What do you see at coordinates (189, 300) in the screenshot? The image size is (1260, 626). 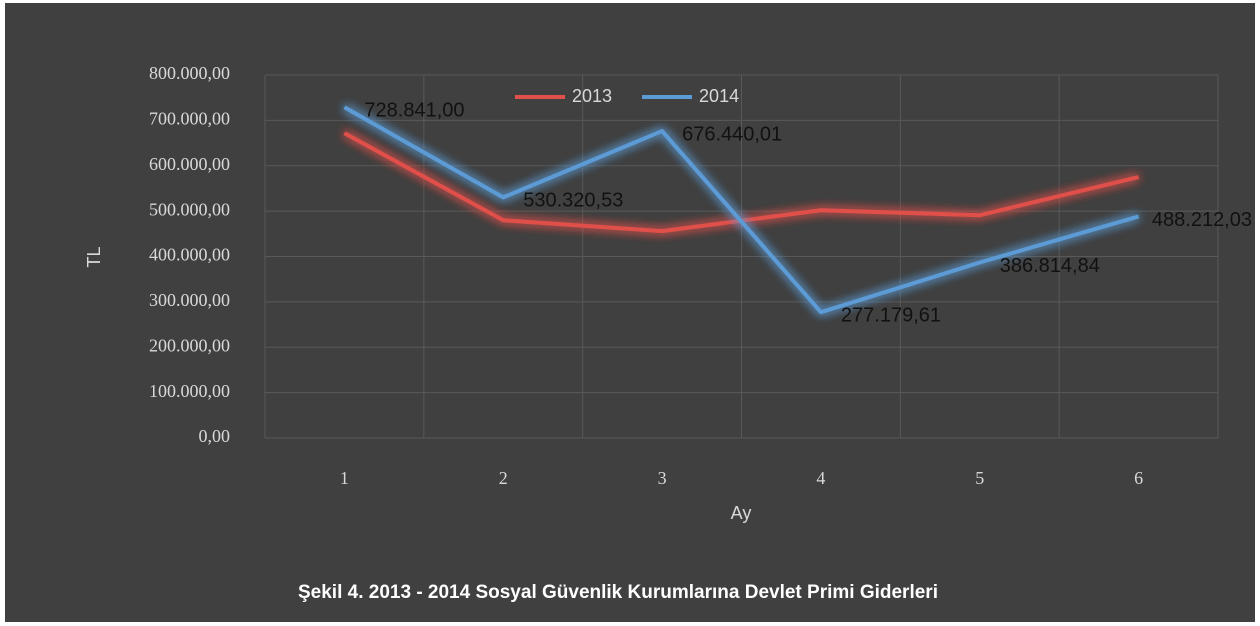 I see `y-tick-label: 300.000,00` at bounding box center [189, 300].